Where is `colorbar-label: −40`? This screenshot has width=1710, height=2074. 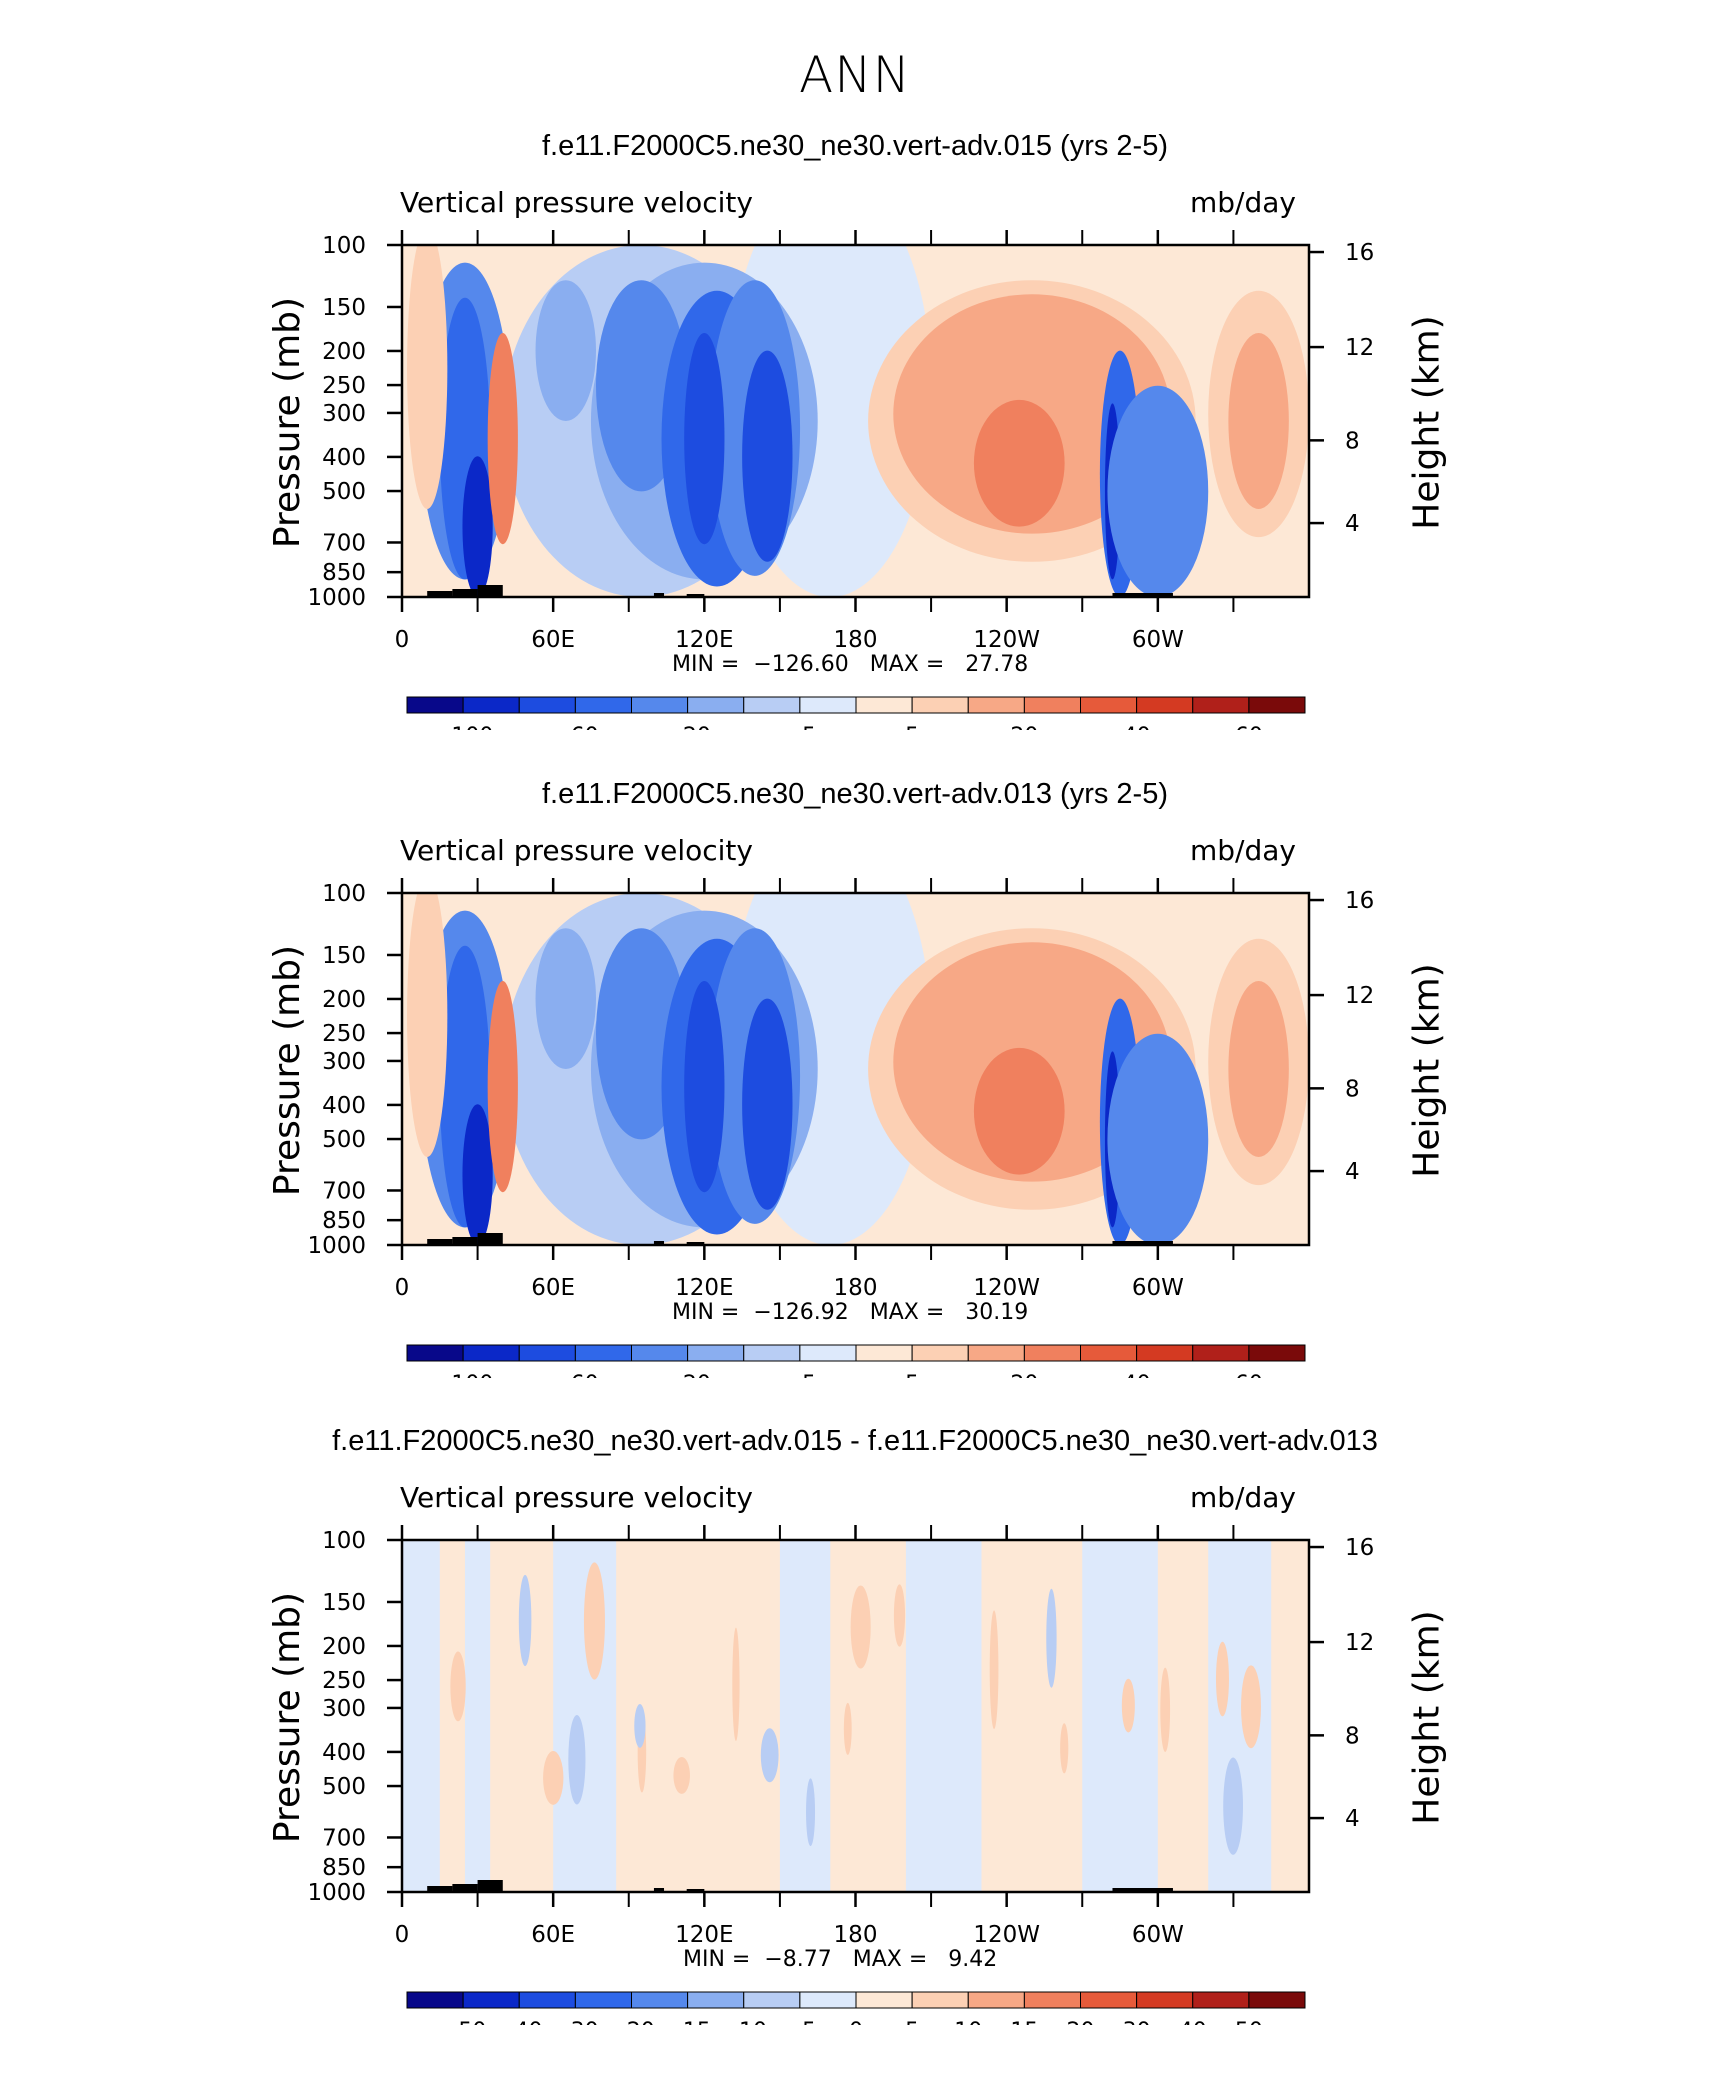 colorbar-label: −40 is located at coordinates (519, 2022).